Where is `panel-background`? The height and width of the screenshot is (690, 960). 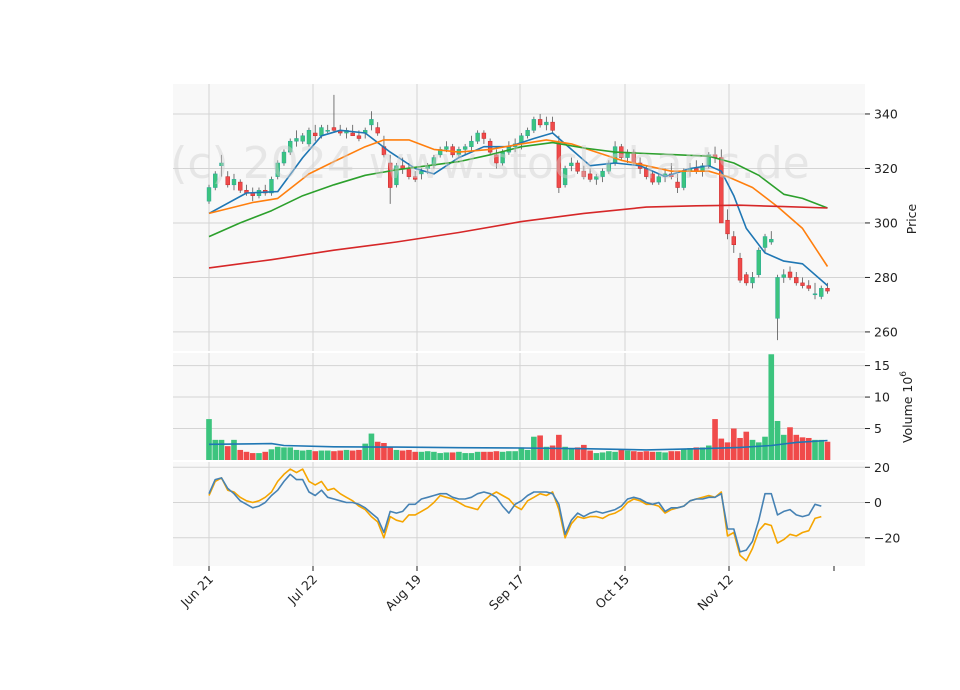
panel-background is located at coordinates (519, 514).